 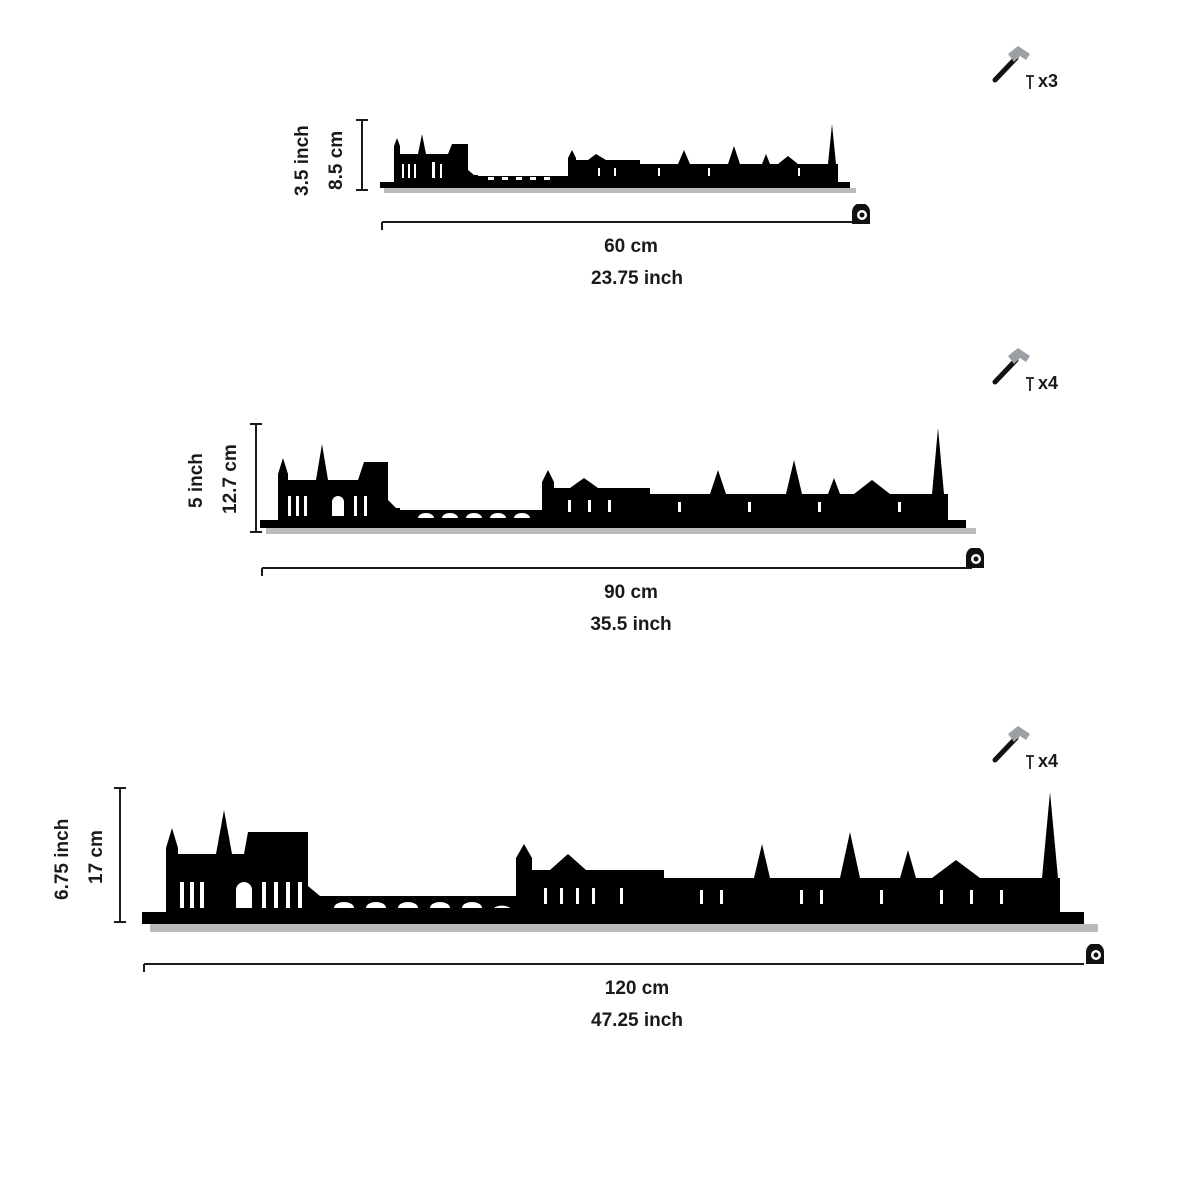 I want to click on height-cm-label: 12.7 cm, so click(x=230, y=479).